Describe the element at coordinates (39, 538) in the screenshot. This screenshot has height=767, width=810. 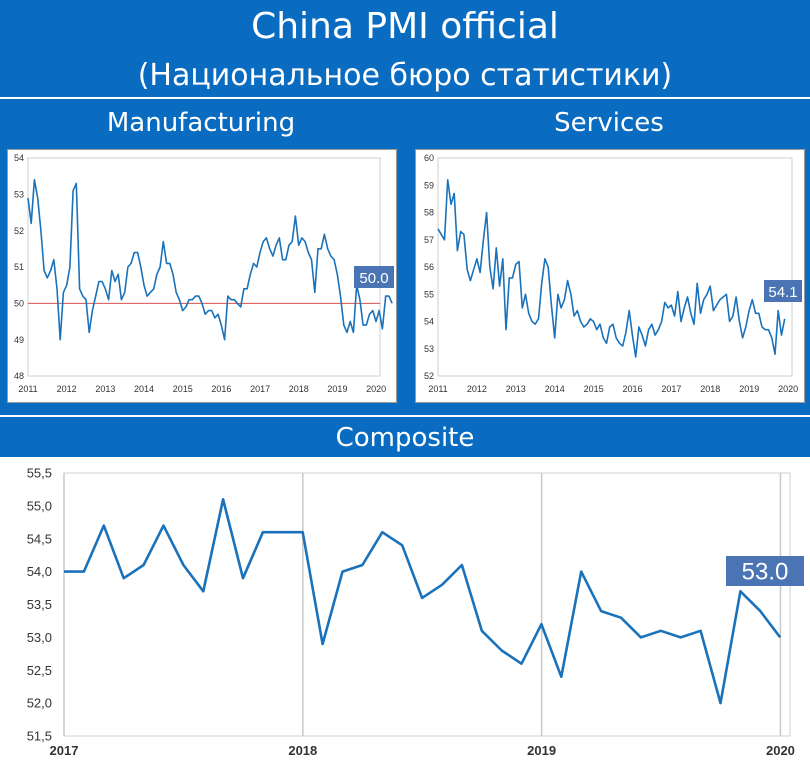
I see `composite-y-tick-label: 54,5` at that location.